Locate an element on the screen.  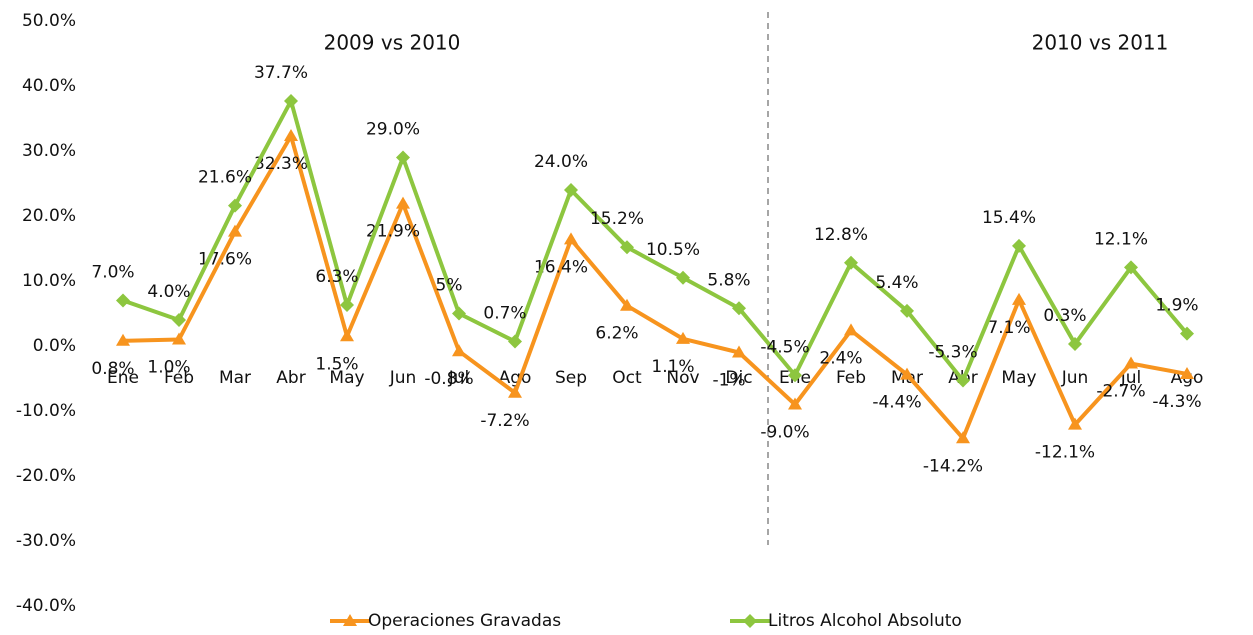
x-tick-label: Sep is located at coordinates (571, 378).